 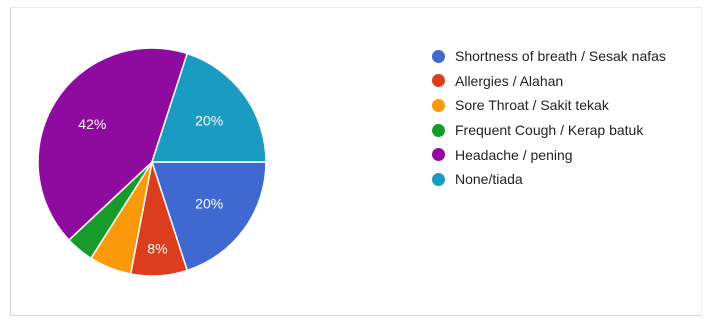 I want to click on legend-label: Shortness of breath / Sesak nafas, so click(x=560, y=56).